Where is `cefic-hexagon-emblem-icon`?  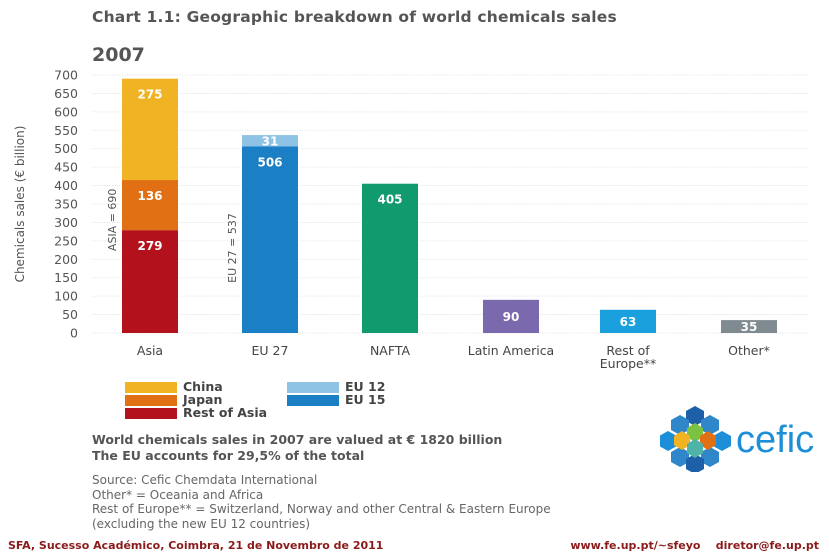 cefic-hexagon-emblem-icon is located at coordinates (695, 439).